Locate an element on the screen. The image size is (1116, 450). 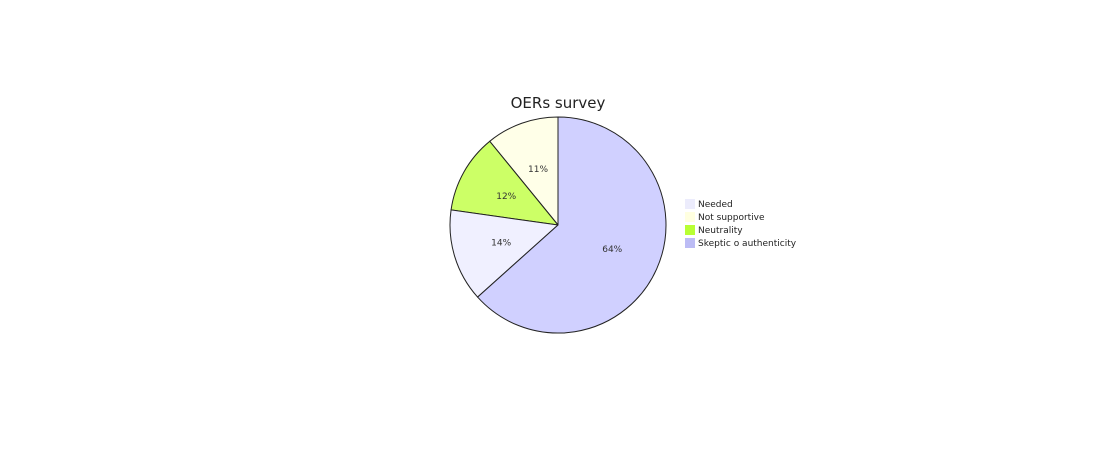
legend-item: Not supportive is located at coordinates (725, 217).